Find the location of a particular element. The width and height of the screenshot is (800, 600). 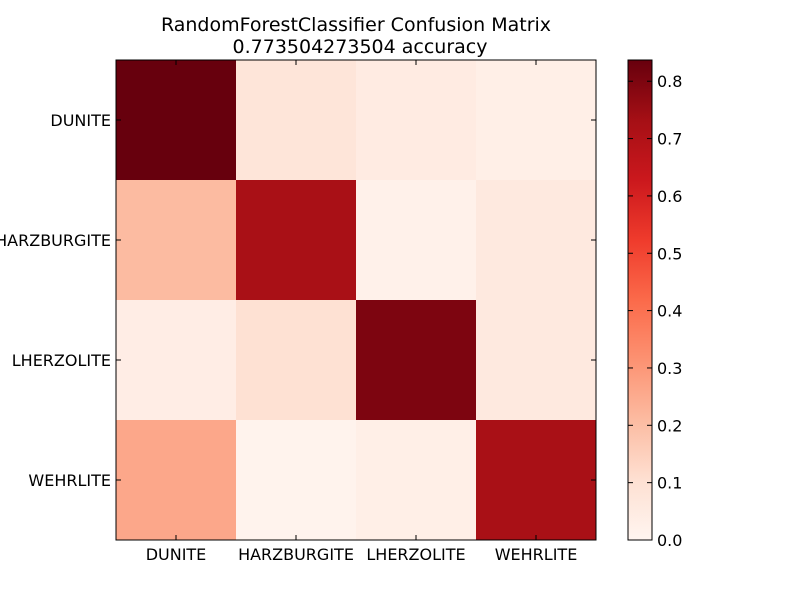

colorbar-tick-label: 0.2 is located at coordinates (669, 425).